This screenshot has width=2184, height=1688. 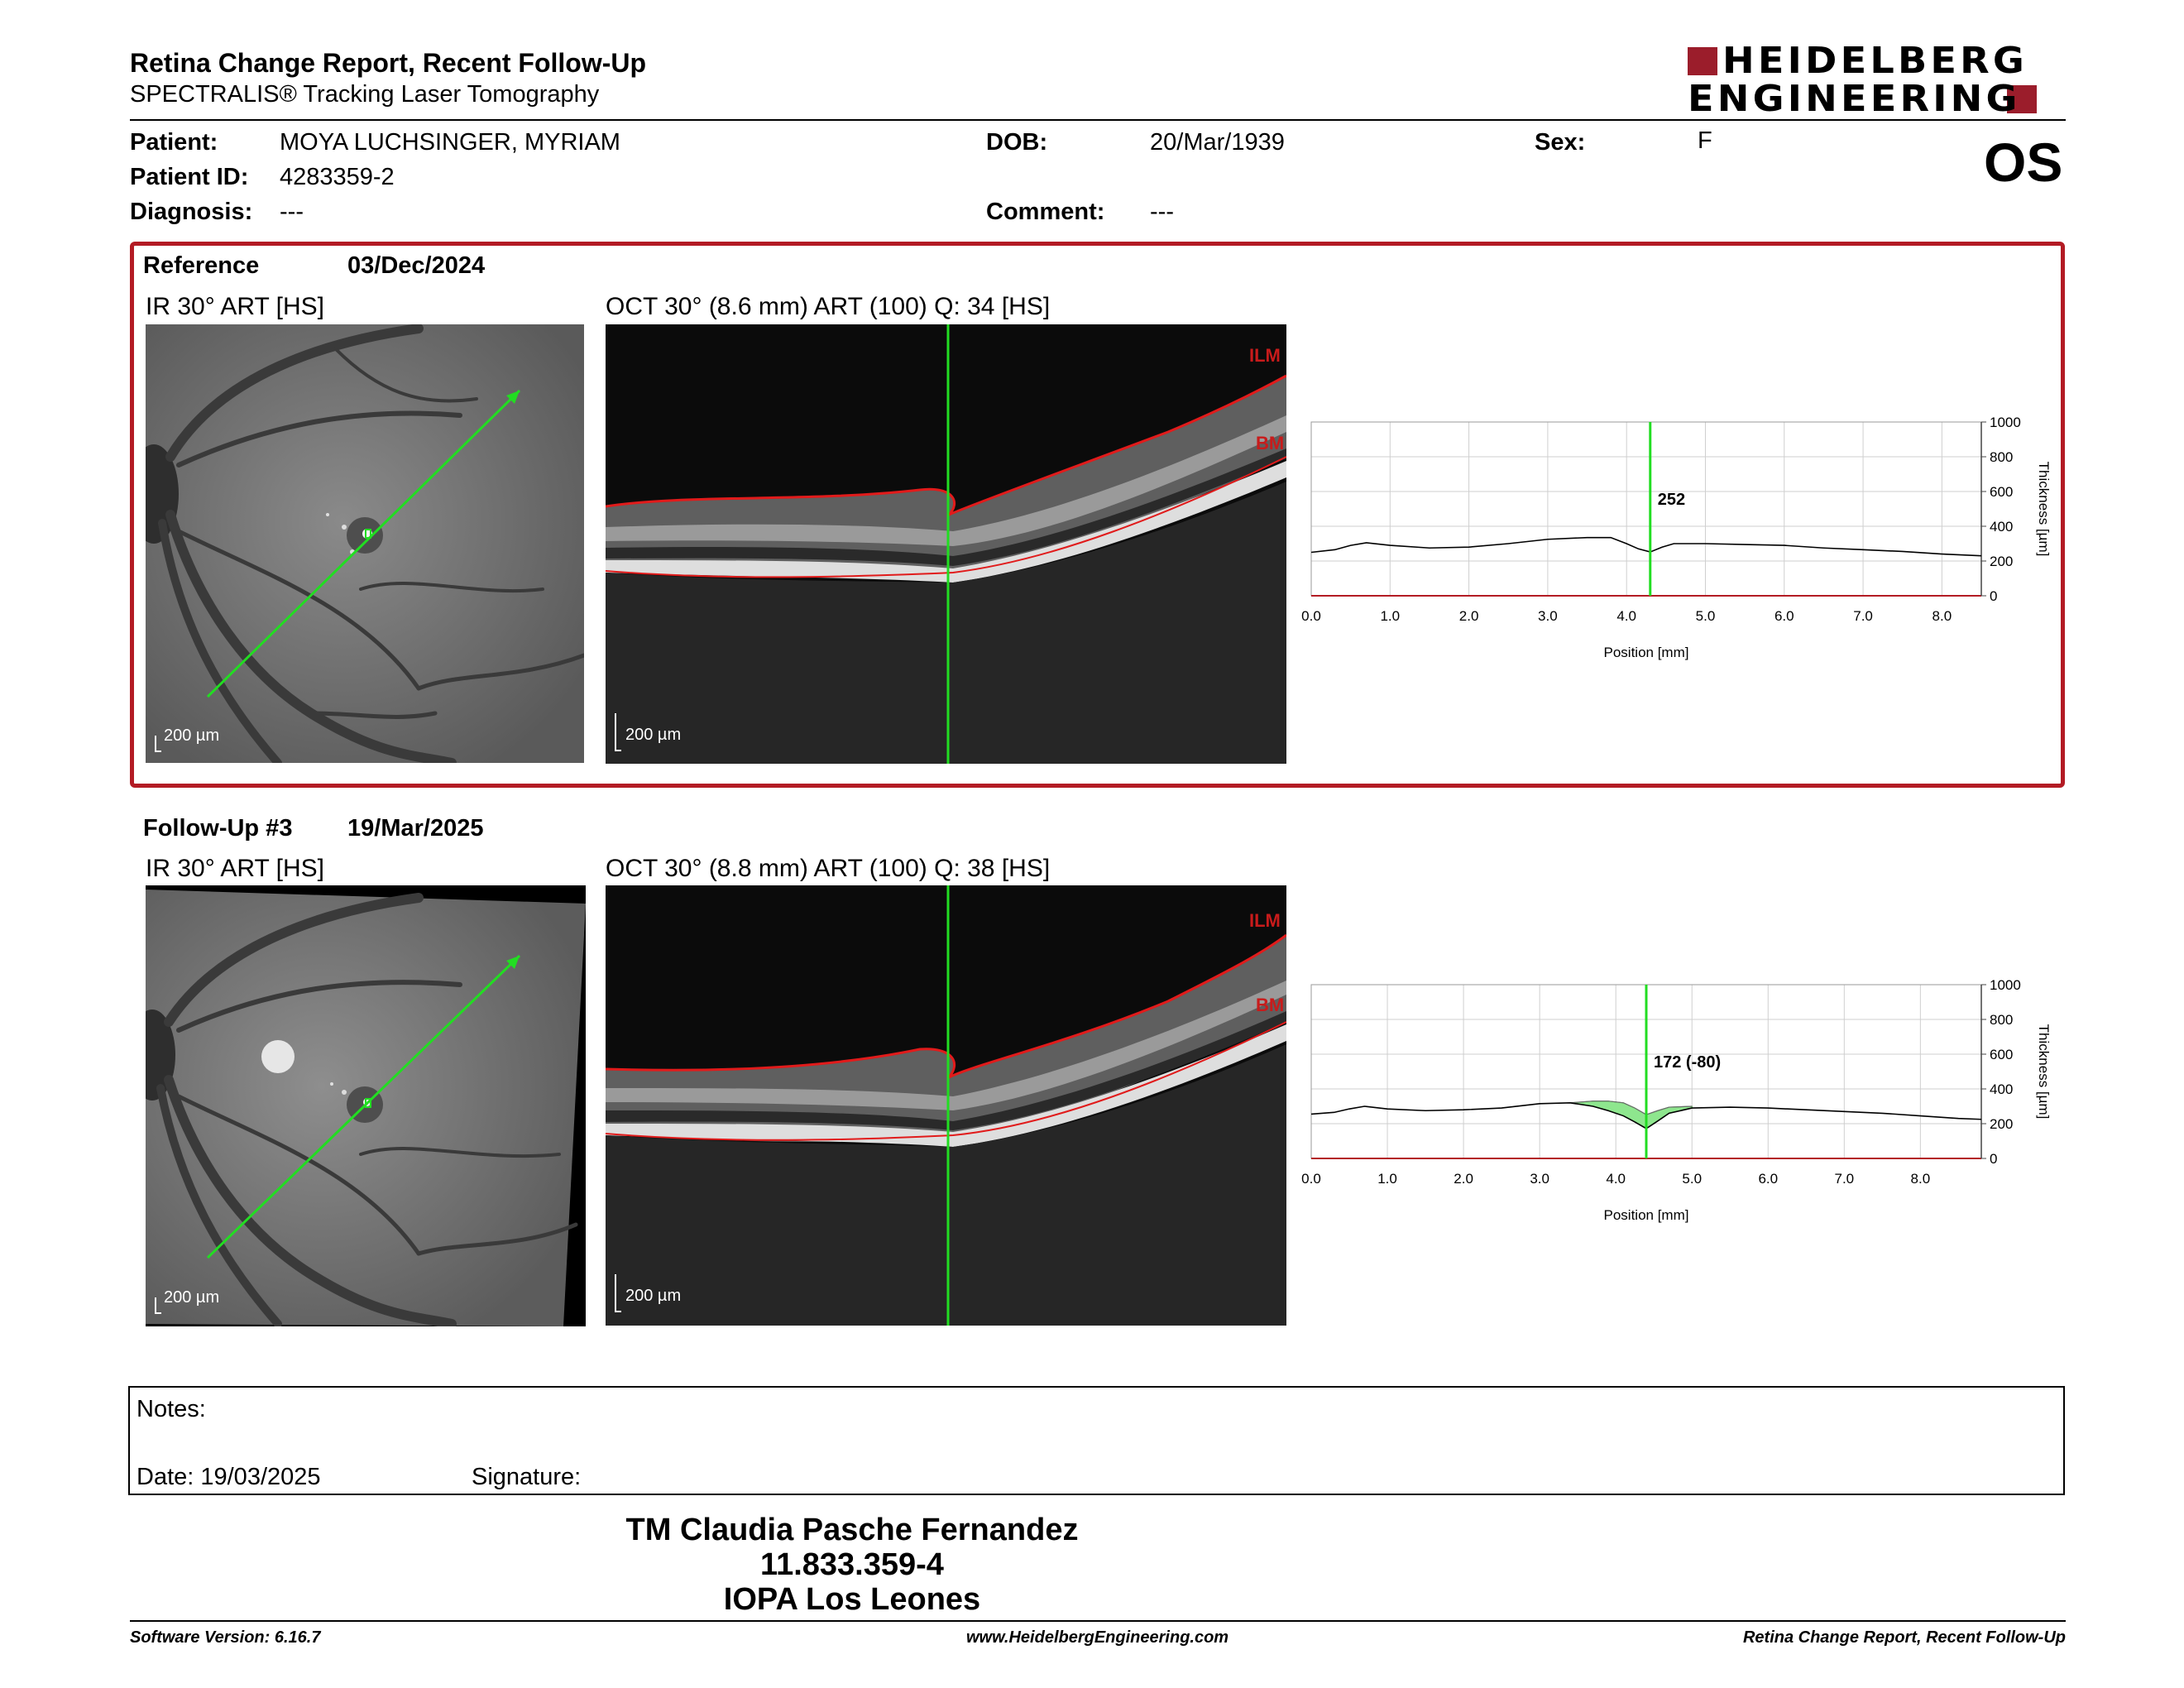 What do you see at coordinates (225, 1637) in the screenshot?
I see `software-version: Software Version: 6.16.7` at bounding box center [225, 1637].